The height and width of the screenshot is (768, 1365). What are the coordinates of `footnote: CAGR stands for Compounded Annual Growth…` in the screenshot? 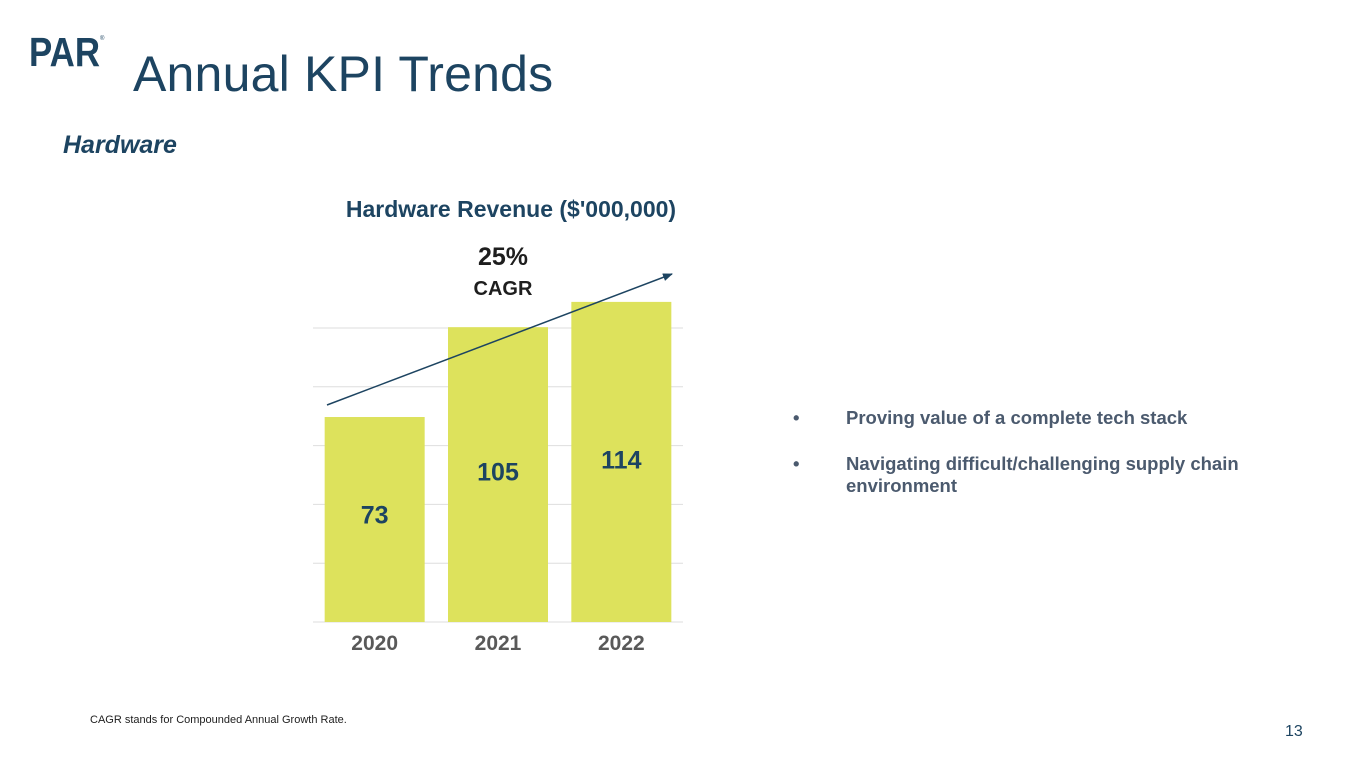 It's located at (218, 720).